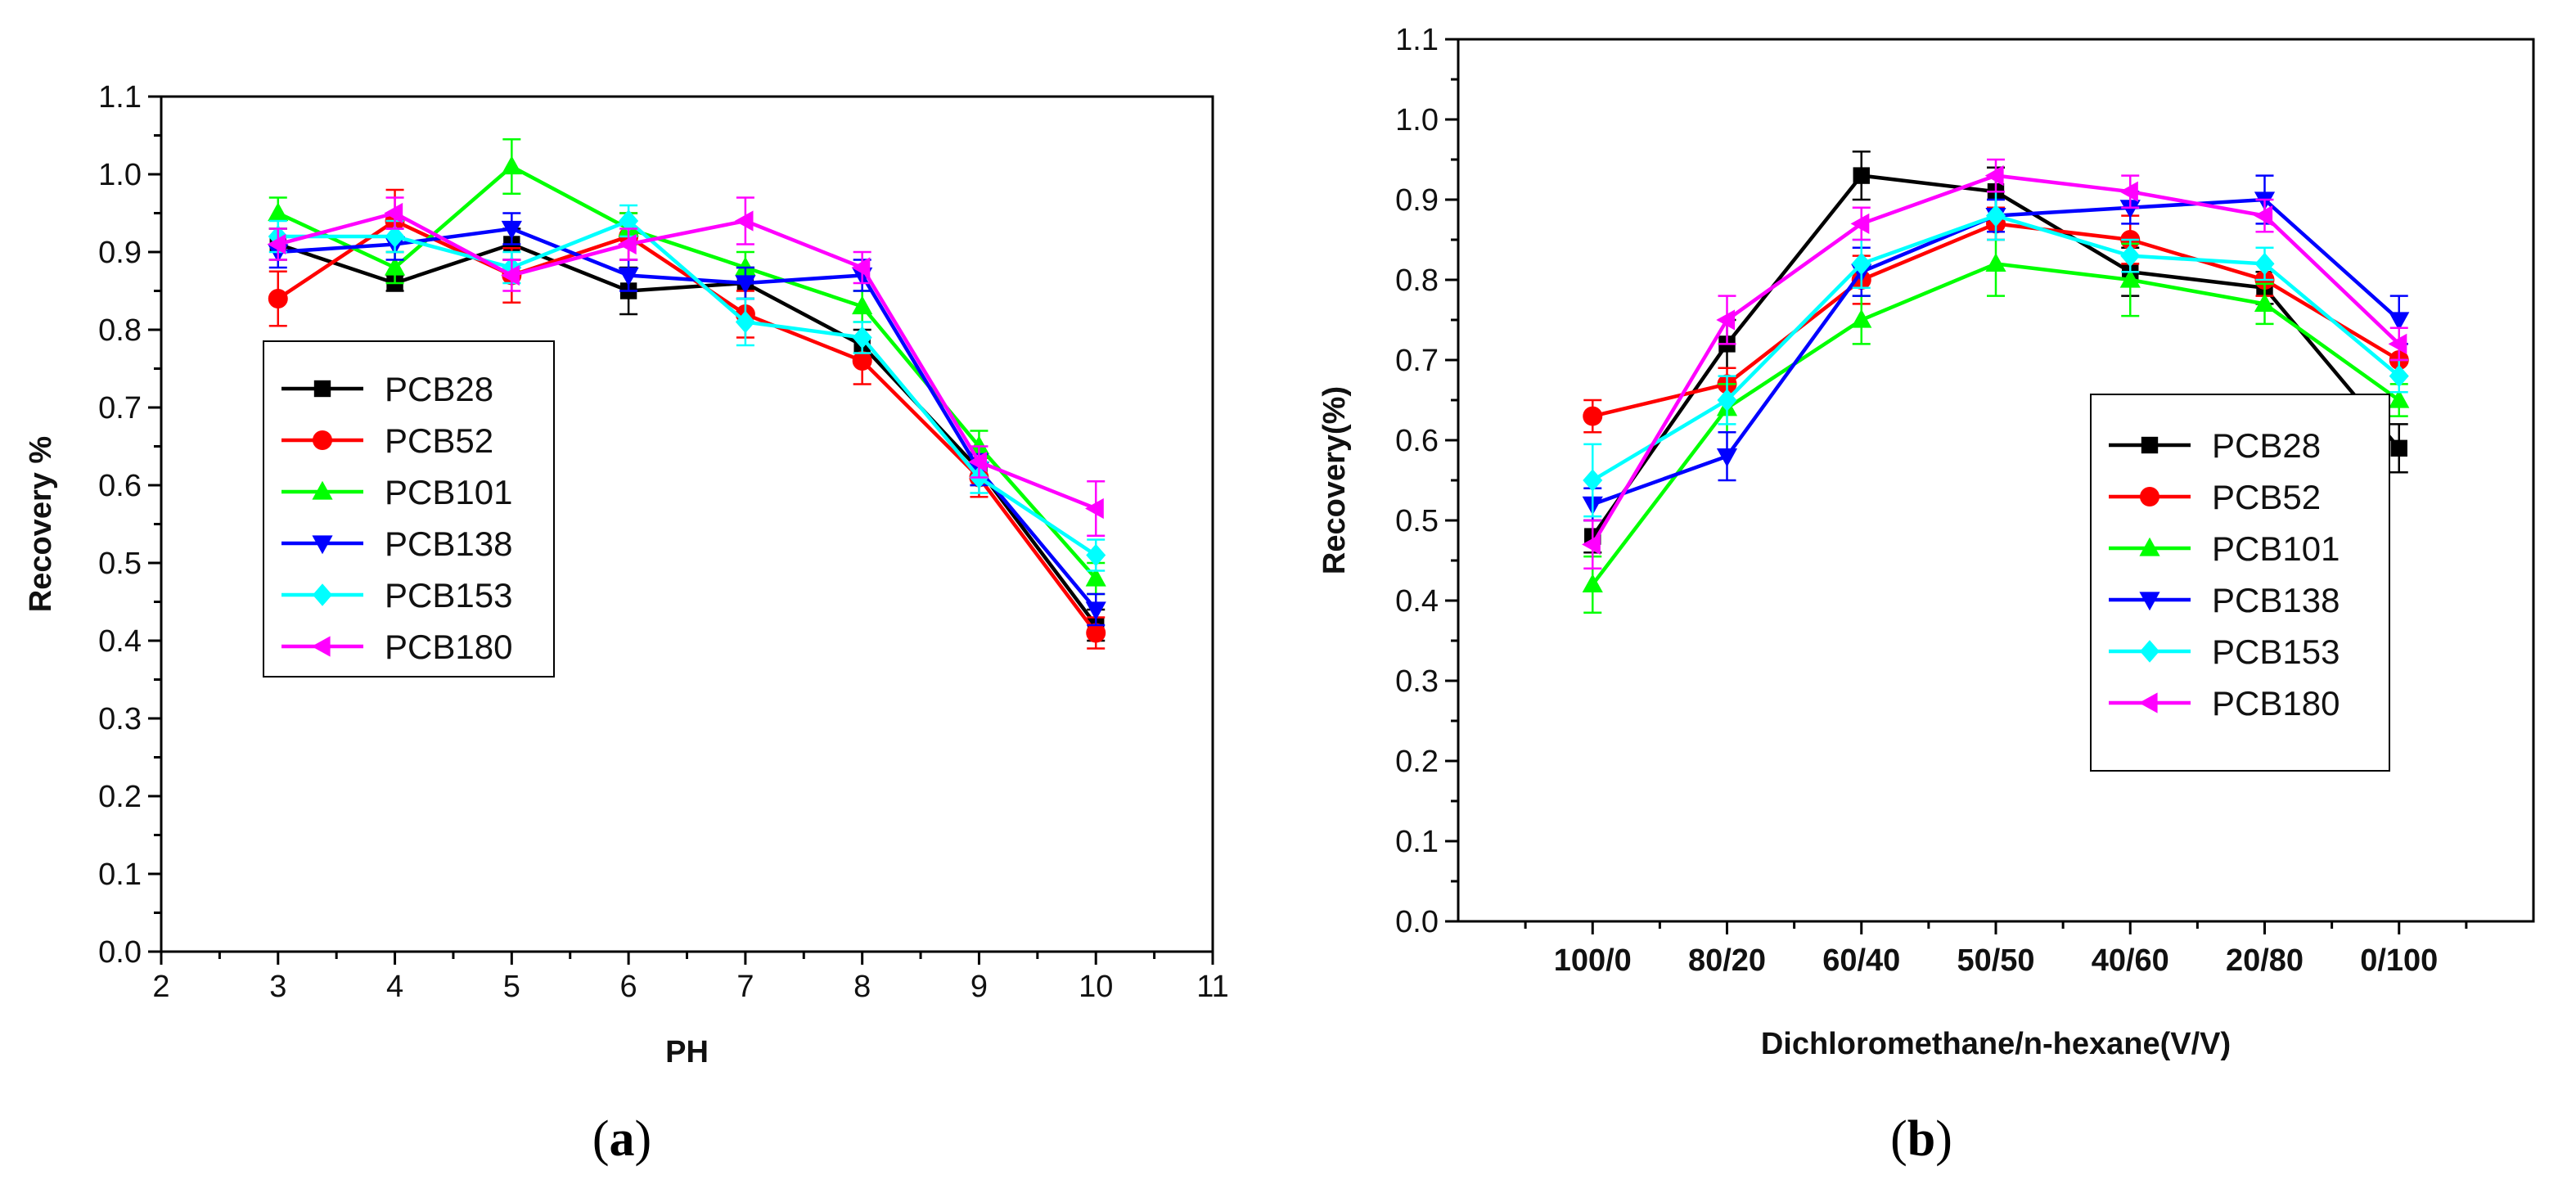  Describe the element at coordinates (511, 987) in the screenshot. I see `x-tick-label: 5` at that location.